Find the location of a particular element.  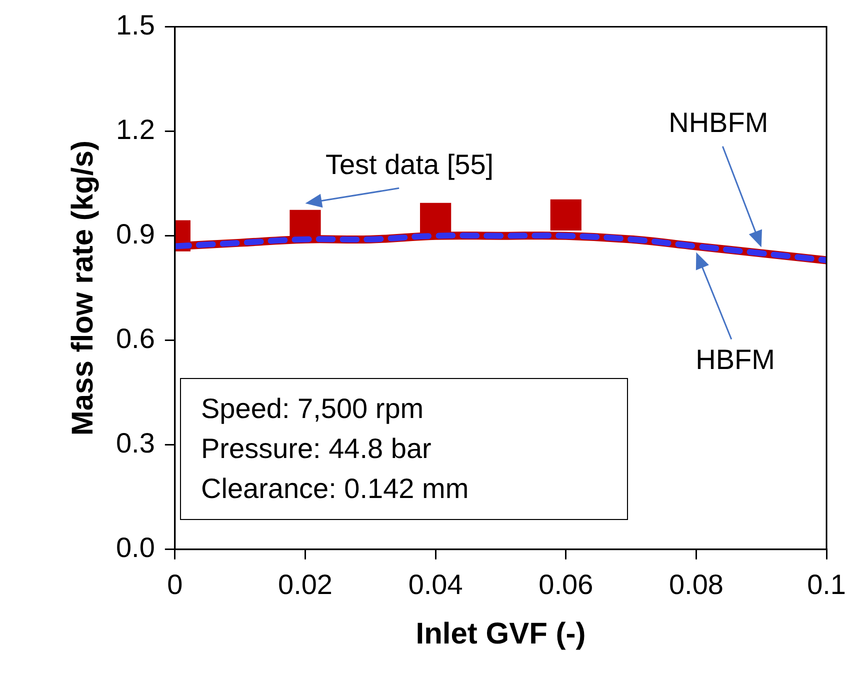

text-box: Speed: 7,500 rpm Pressure: 44.8 bar Clearance: 0.142 mm is located at coordinates (404, 449).